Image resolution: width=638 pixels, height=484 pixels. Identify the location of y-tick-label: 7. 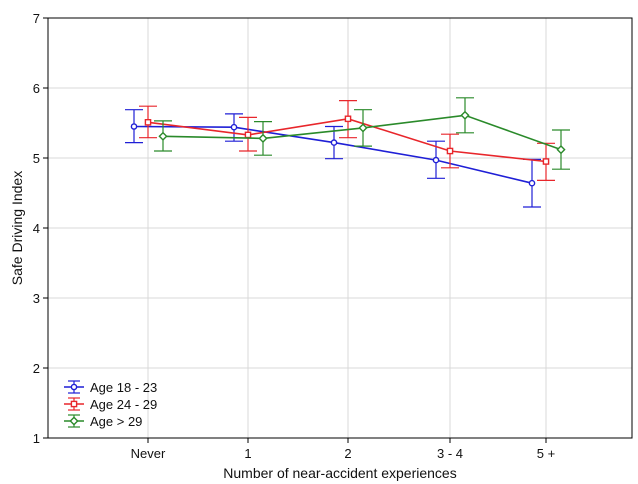
(36, 18).